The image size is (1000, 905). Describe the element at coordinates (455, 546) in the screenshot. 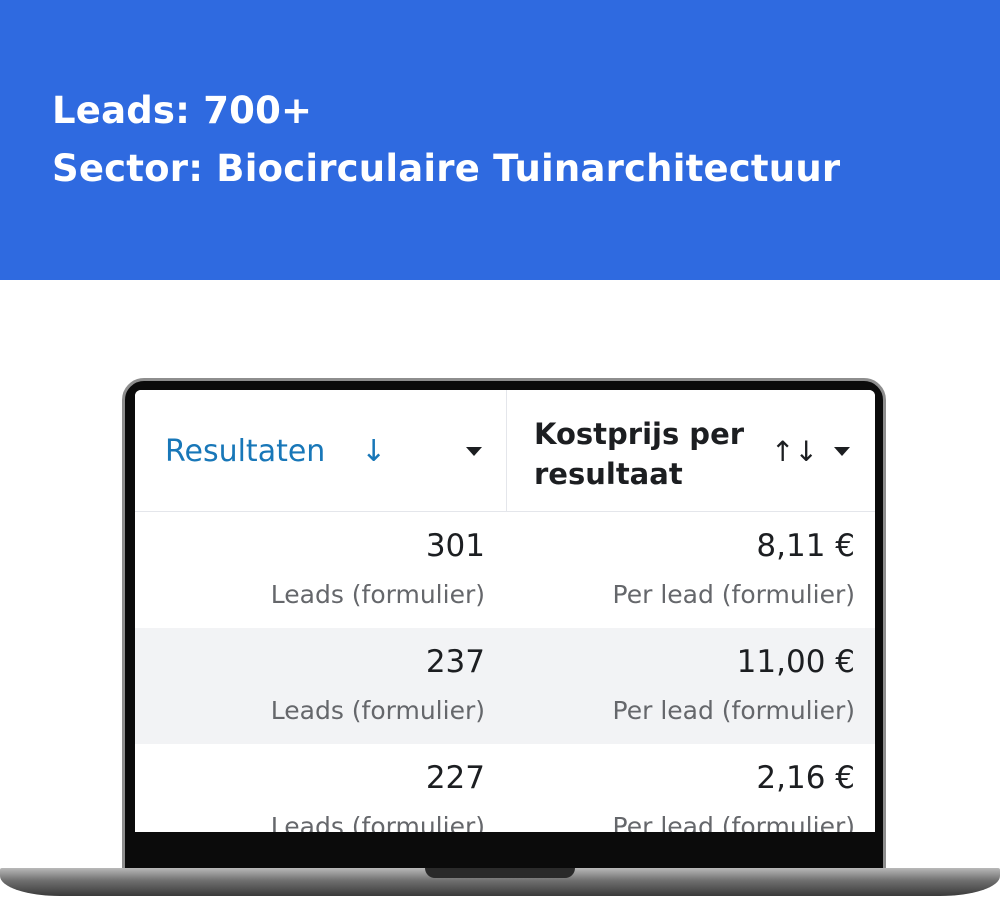

I see `results-value: 301` at that location.